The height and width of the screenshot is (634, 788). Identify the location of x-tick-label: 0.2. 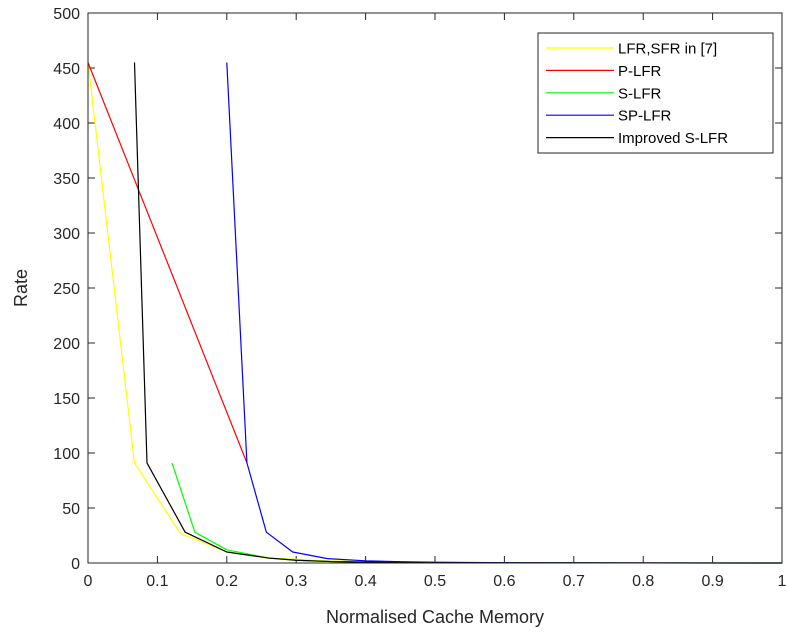
(227, 581).